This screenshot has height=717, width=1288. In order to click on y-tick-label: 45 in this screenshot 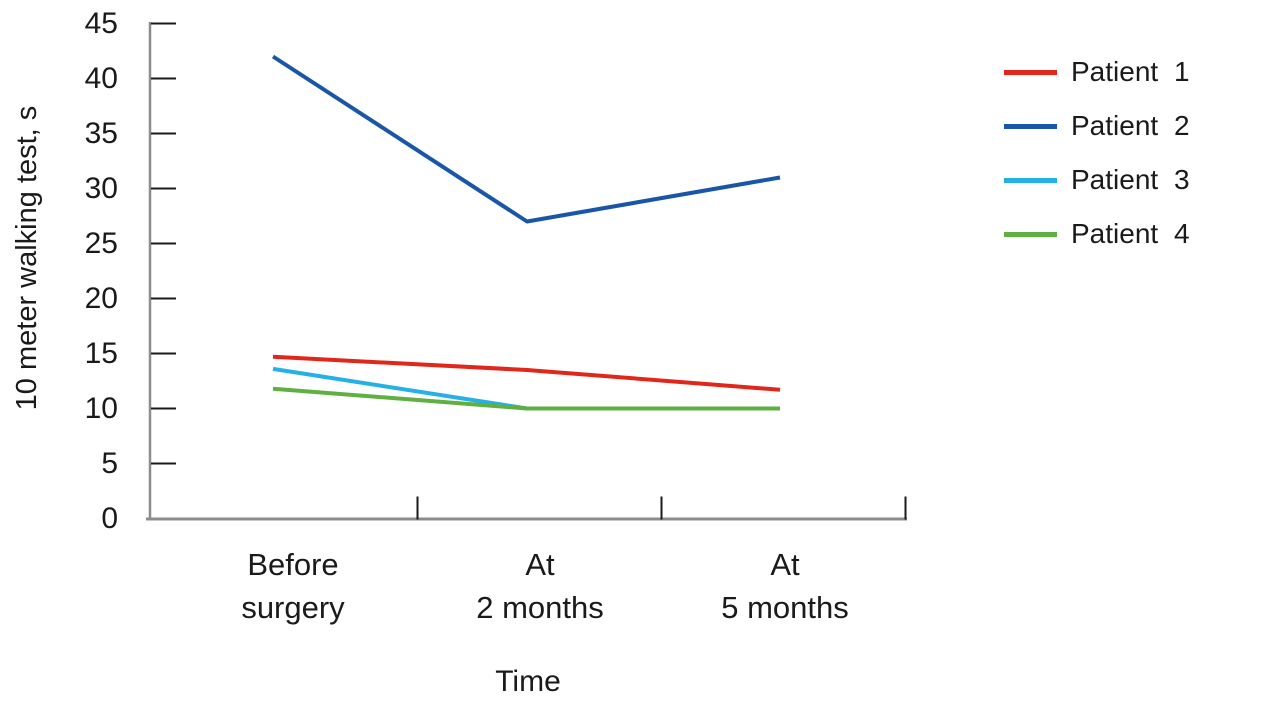, I will do `click(101, 23)`.